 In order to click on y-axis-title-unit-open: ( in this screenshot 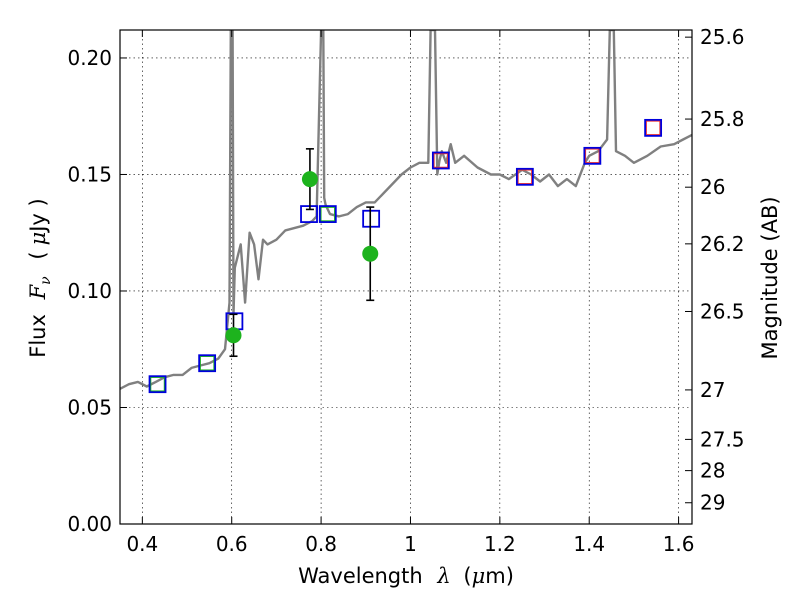, I will do `click(38, 255)`.